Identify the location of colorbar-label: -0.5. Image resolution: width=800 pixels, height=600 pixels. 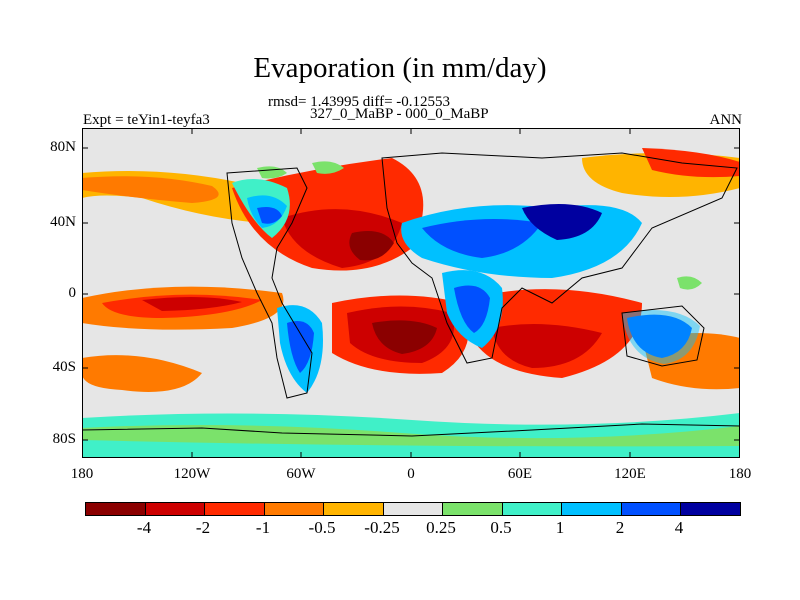
(322, 527).